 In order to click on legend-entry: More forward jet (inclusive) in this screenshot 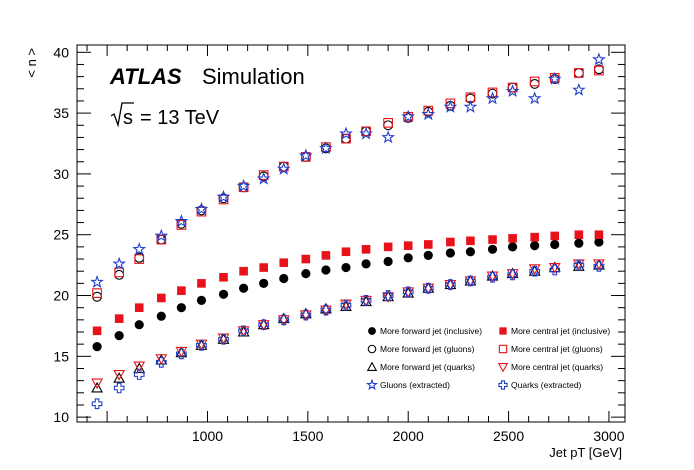, I will do `click(425, 331)`.